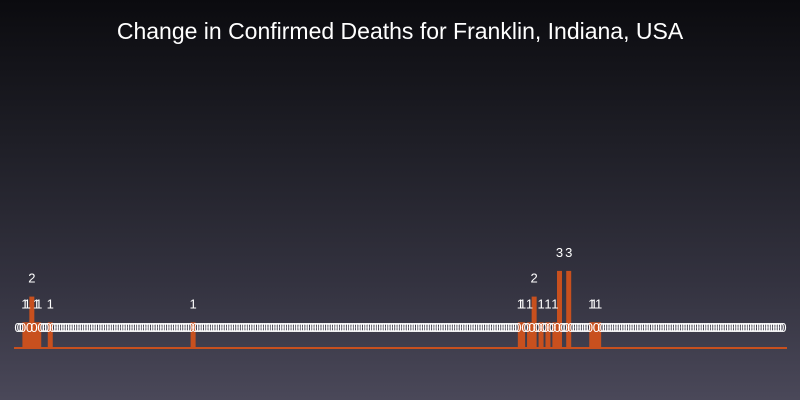 Image resolution: width=800 pixels, height=400 pixels. What do you see at coordinates (534, 278) in the screenshot?
I see `data-label: 2` at bounding box center [534, 278].